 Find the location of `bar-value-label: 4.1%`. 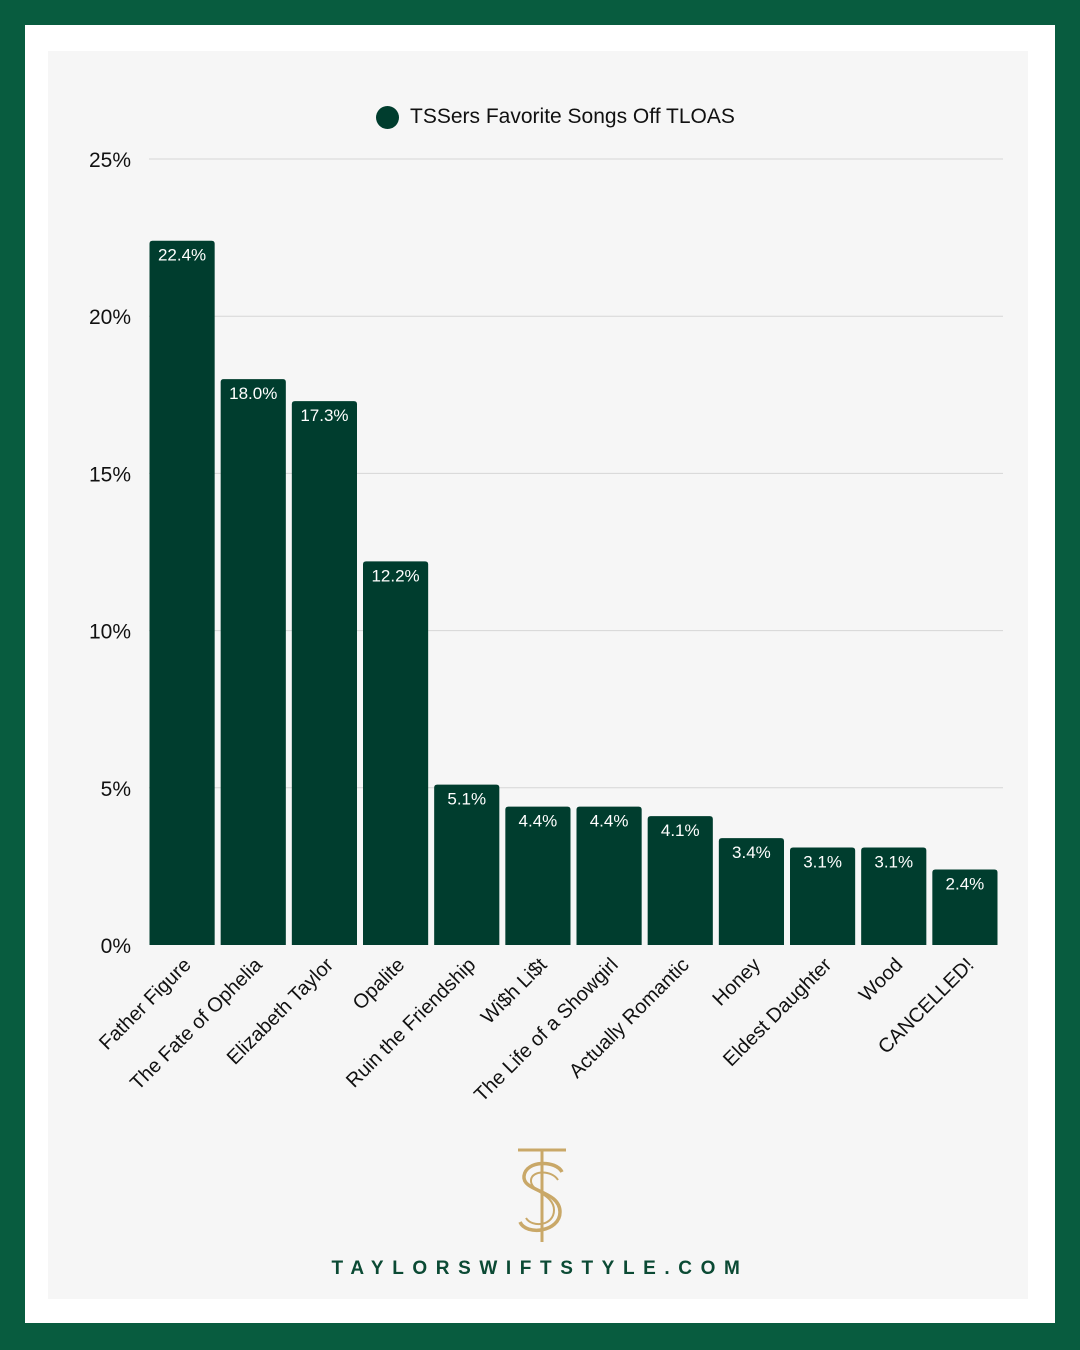

bar-value-label: 4.1% is located at coordinates (680, 830).